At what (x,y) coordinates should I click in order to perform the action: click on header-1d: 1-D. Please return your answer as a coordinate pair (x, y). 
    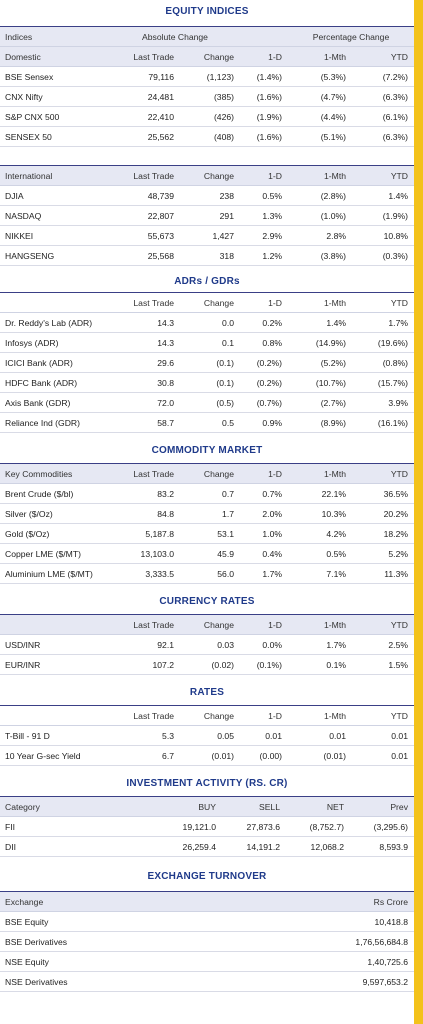
    Looking at the image, I should click on (264, 56).